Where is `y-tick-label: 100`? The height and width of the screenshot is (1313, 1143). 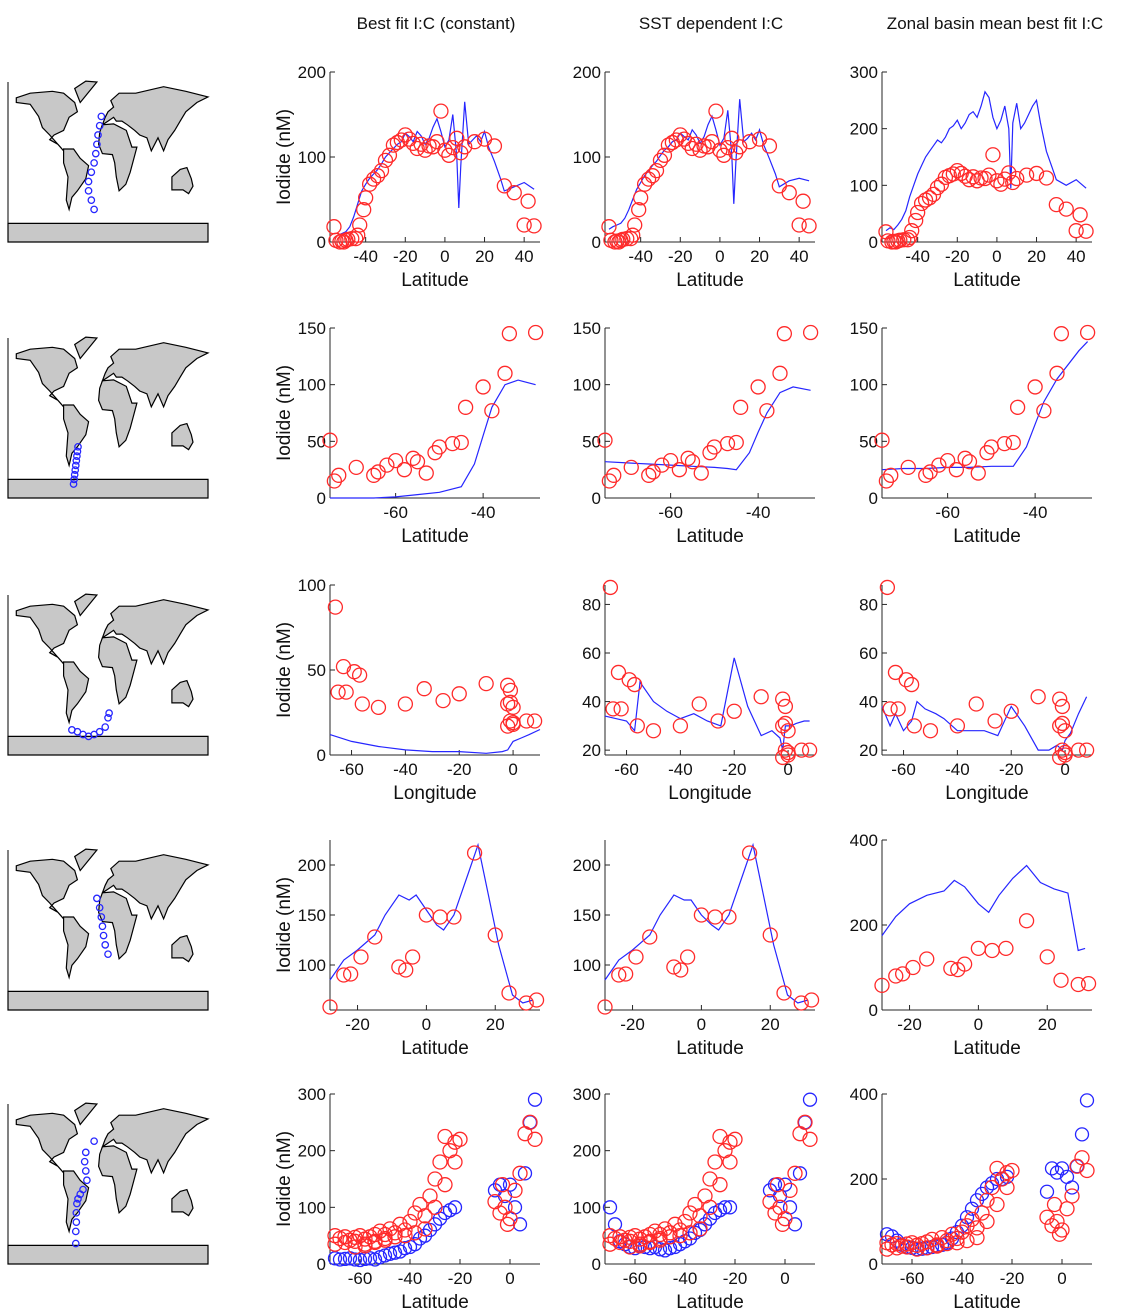
y-tick-label: 100 is located at coordinates (864, 185).